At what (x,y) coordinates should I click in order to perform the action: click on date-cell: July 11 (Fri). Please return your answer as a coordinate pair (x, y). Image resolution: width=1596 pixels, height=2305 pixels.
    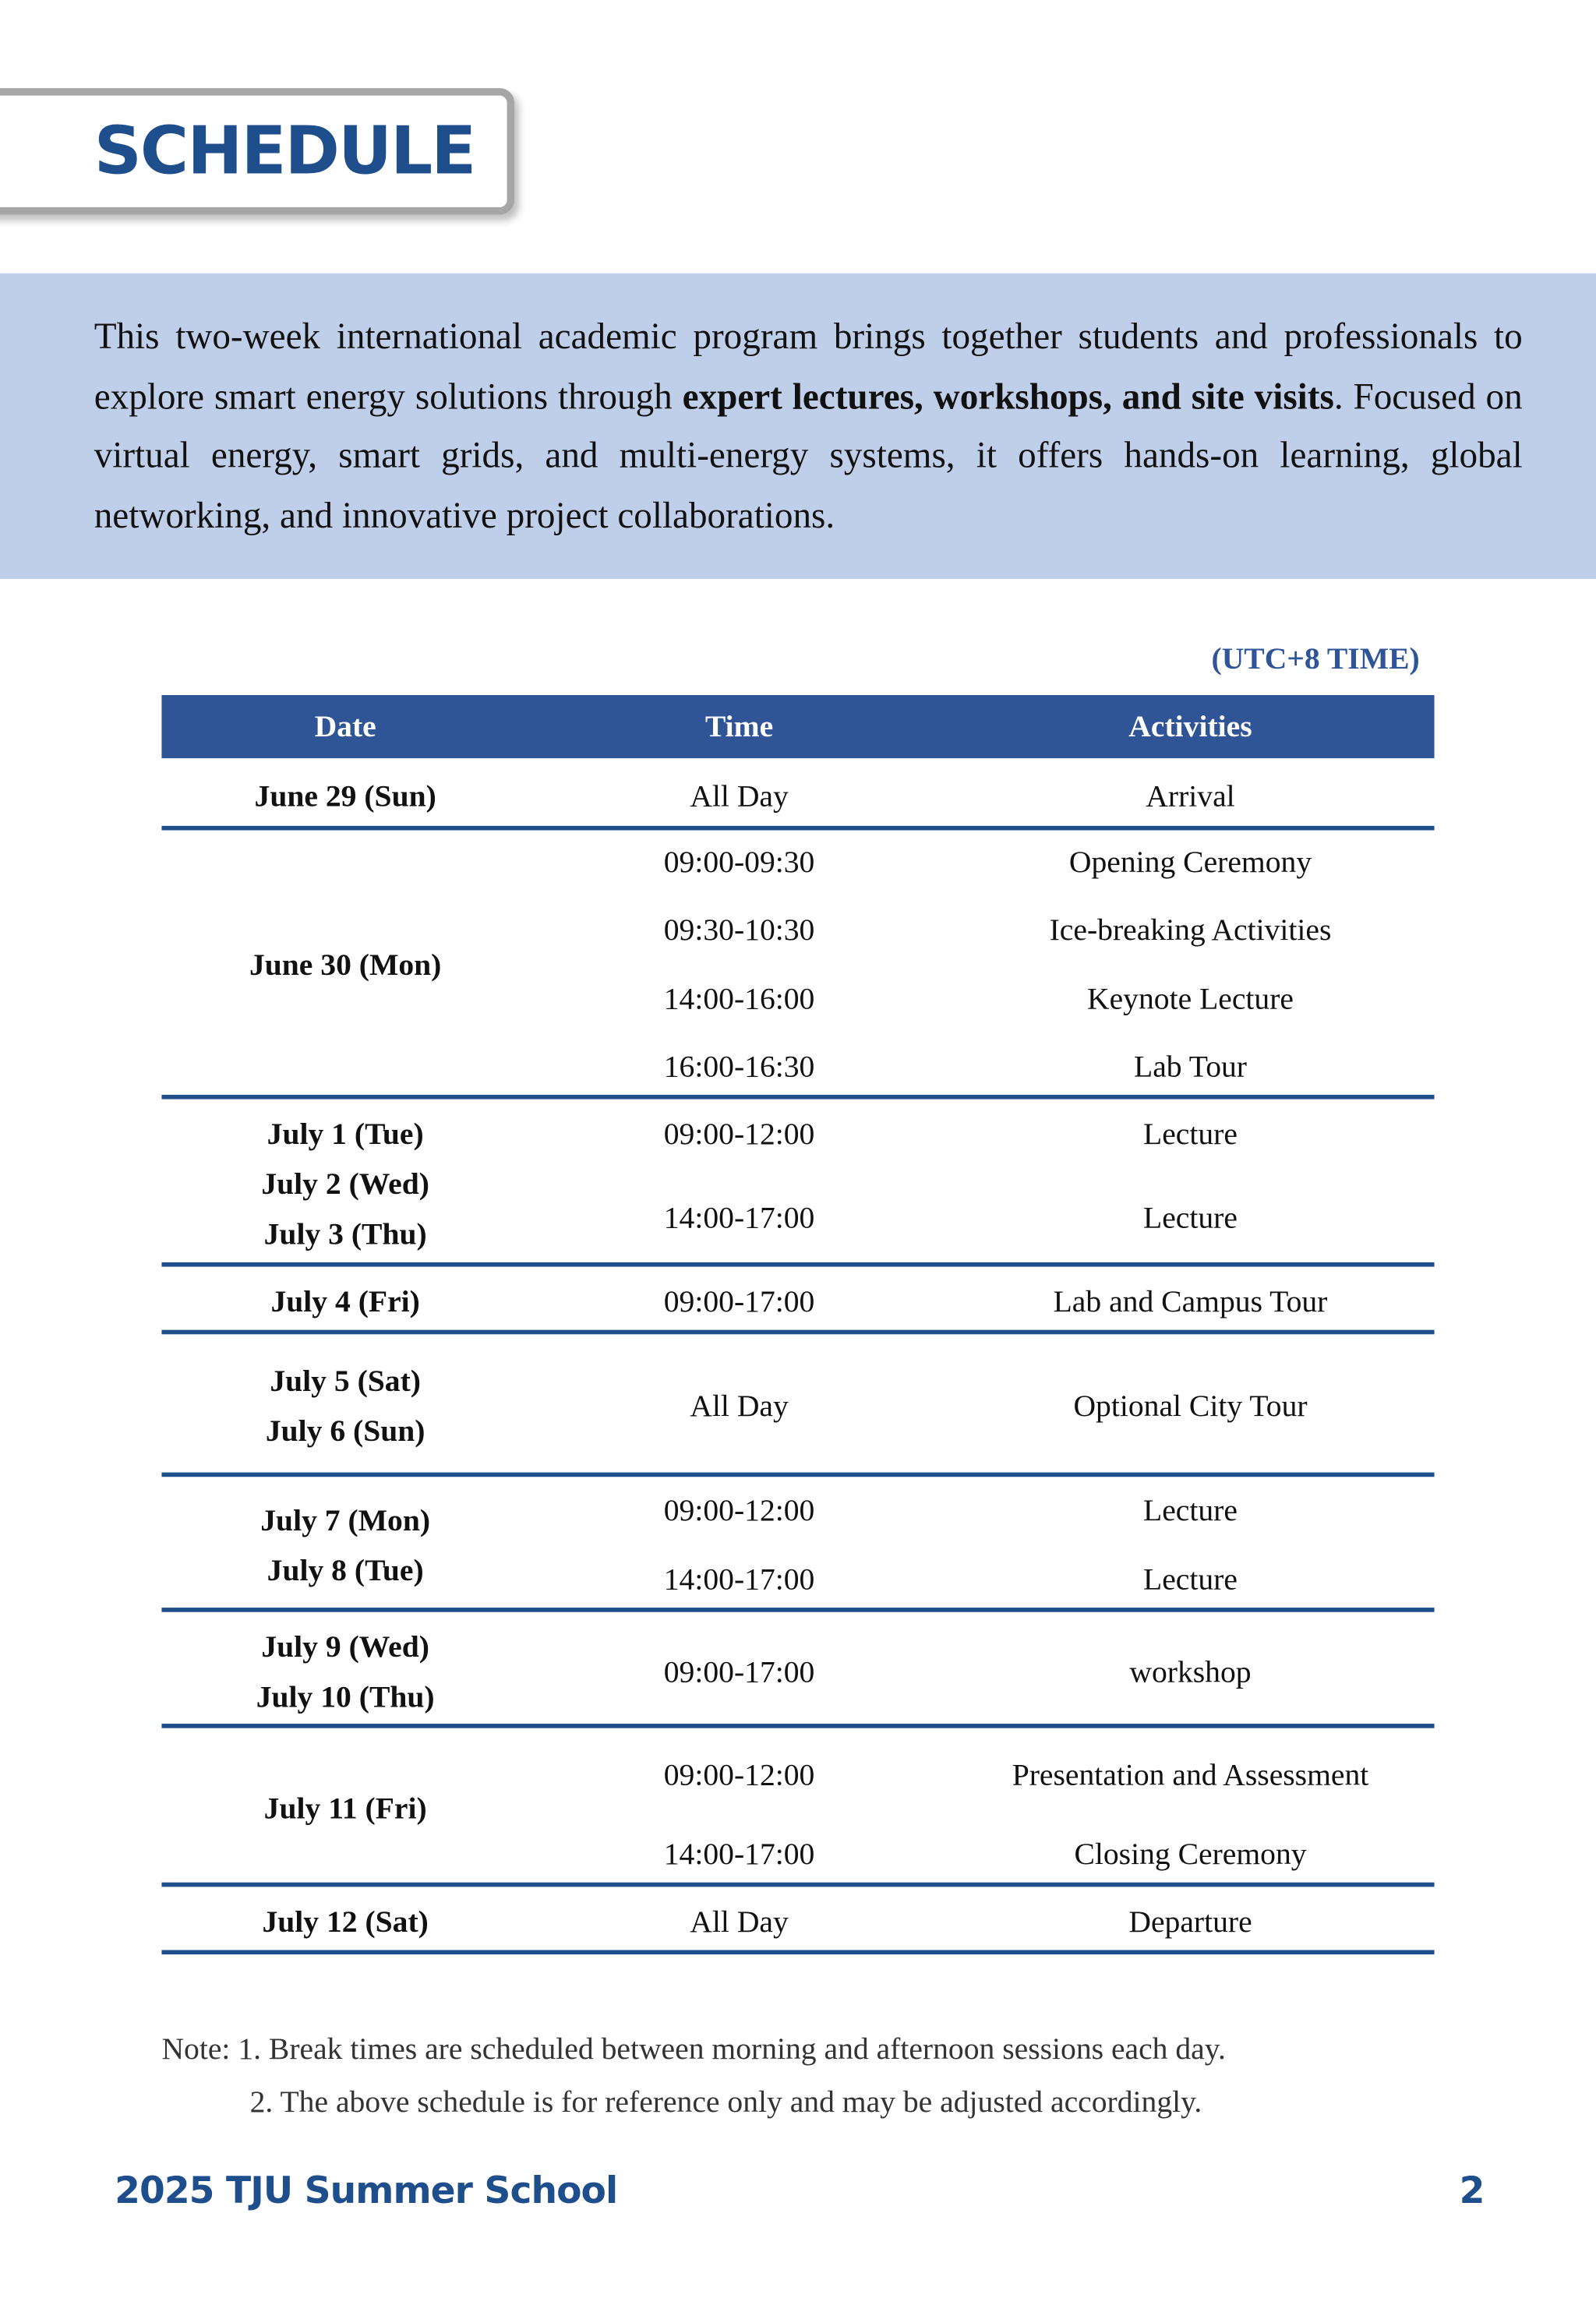
    Looking at the image, I should click on (345, 1808).